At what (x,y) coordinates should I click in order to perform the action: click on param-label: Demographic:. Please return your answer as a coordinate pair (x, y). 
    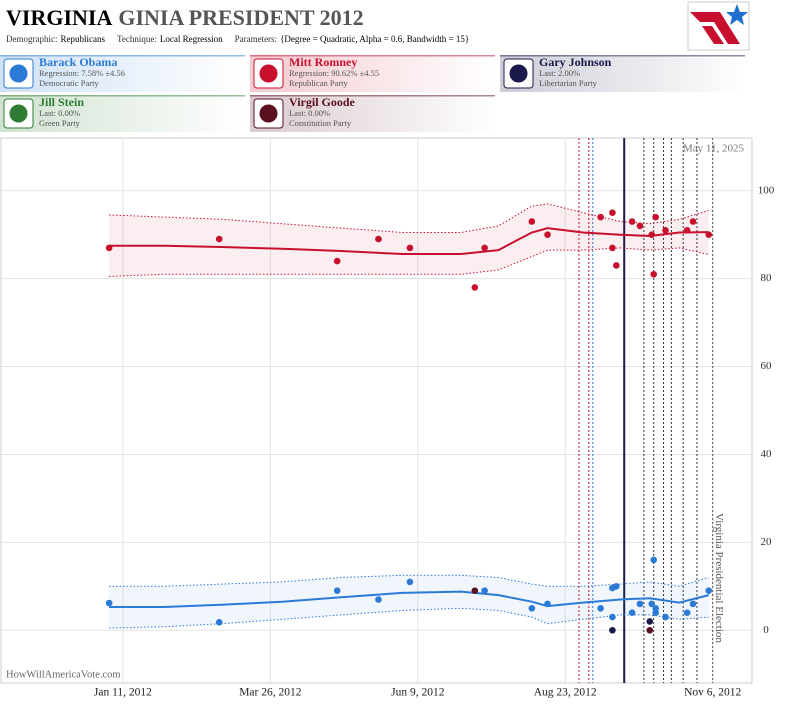
    Looking at the image, I should click on (31, 39).